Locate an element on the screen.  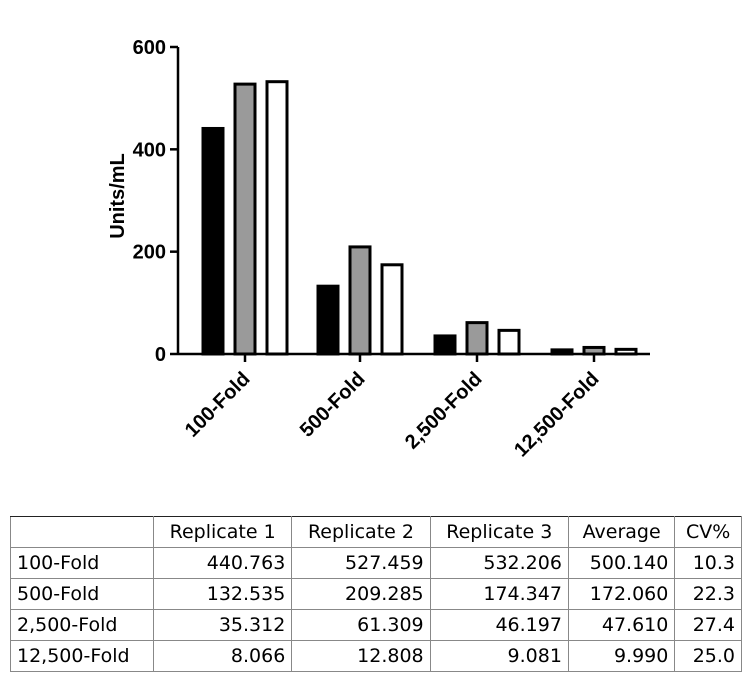
table-cell: 9.990 is located at coordinates (621, 656).